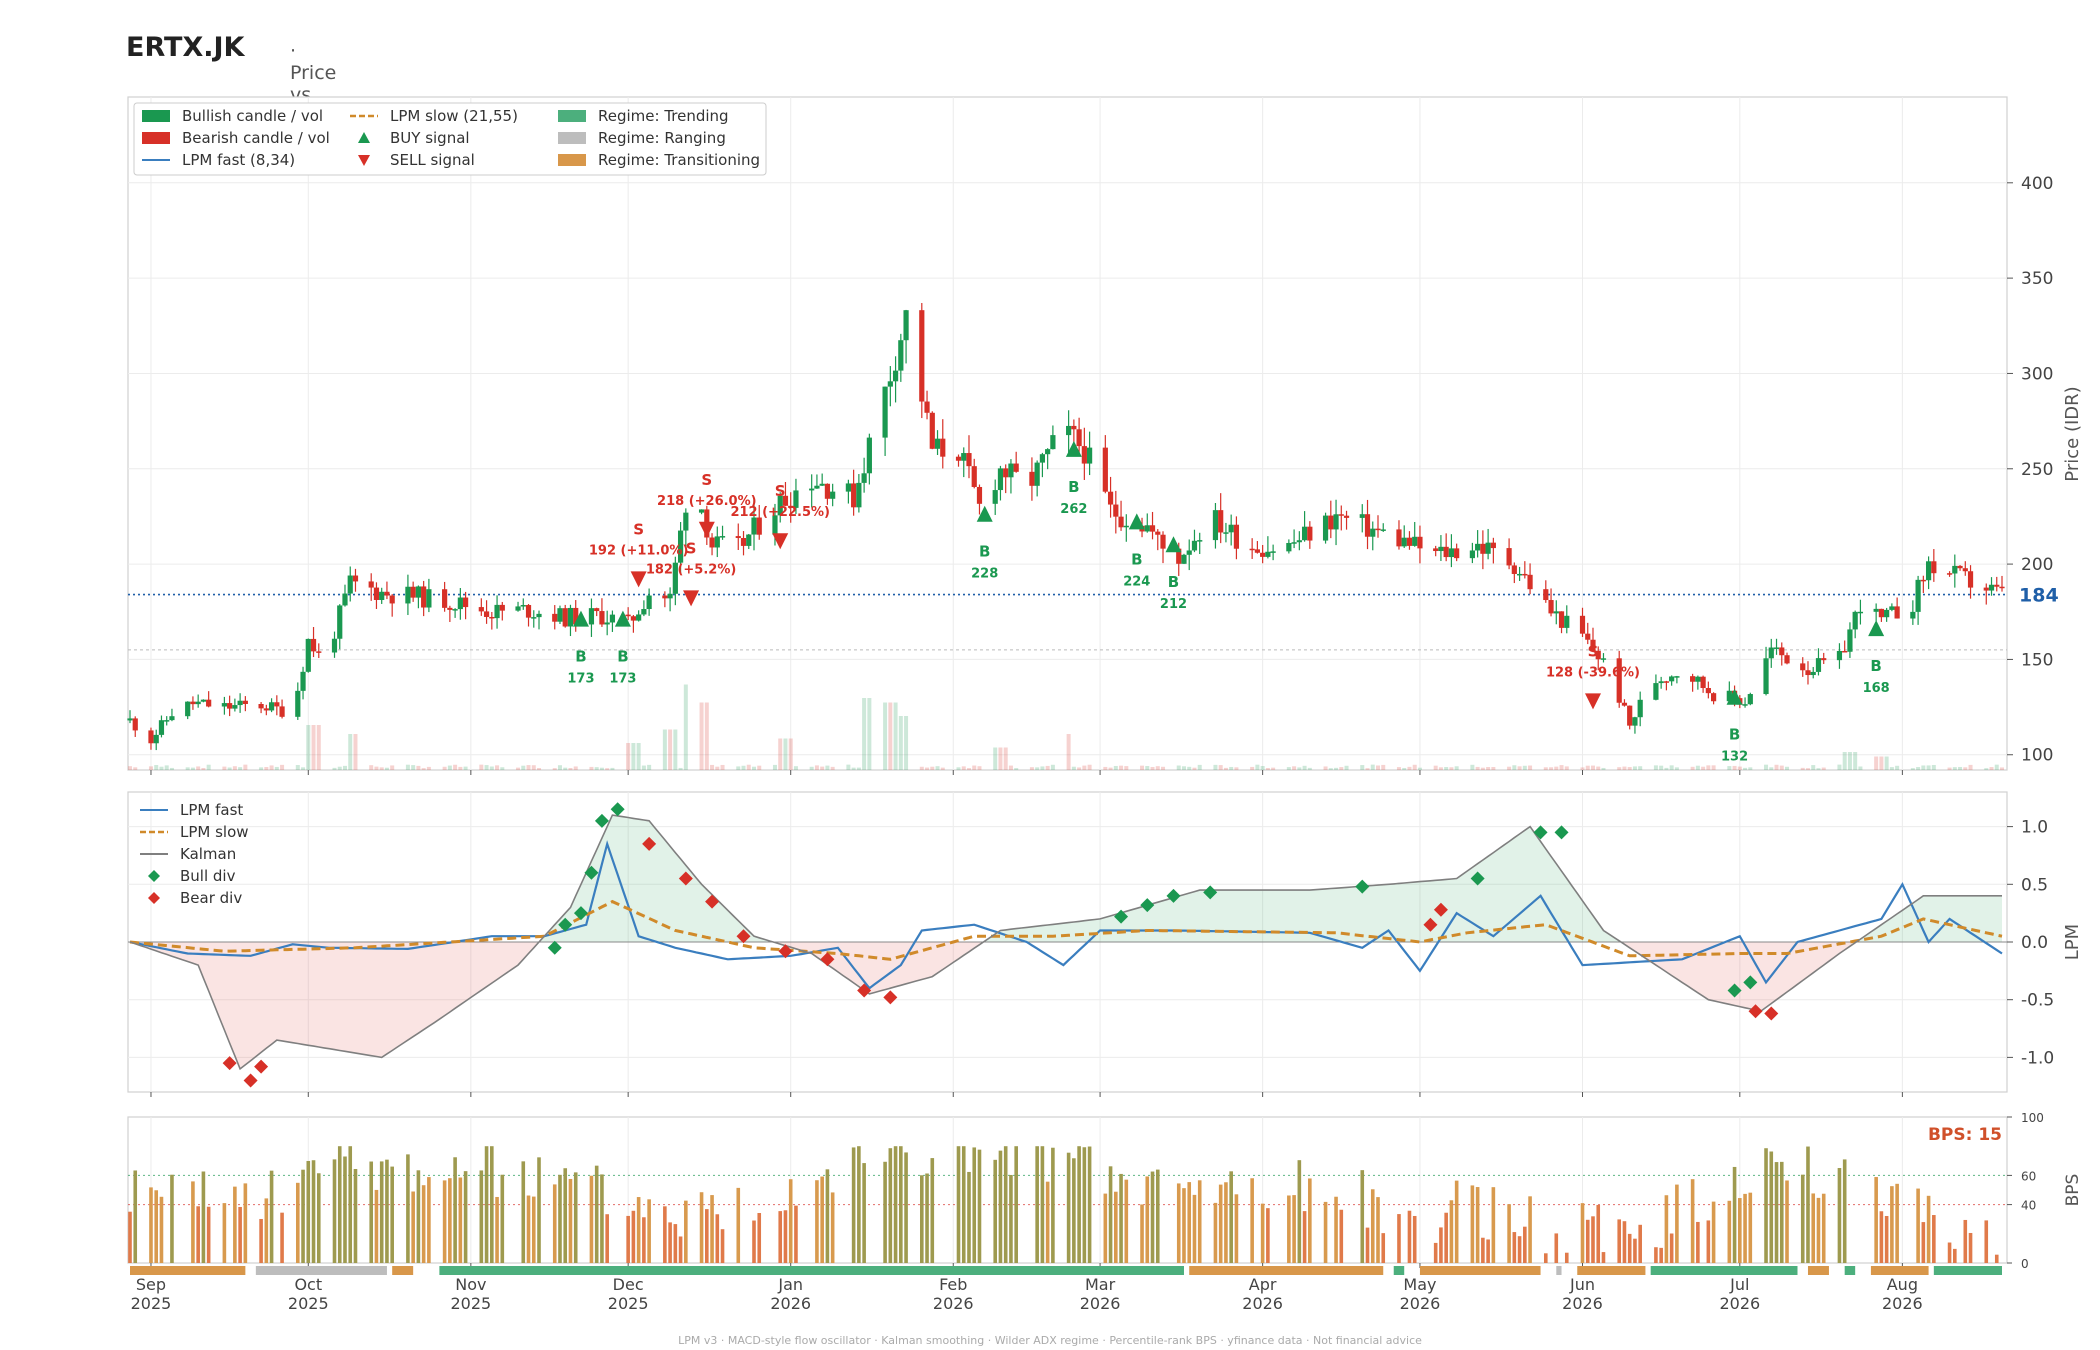 The image size is (2100, 1350). Describe the element at coordinates (780, 491) in the screenshot. I see `sell-signal-letter: S` at that location.